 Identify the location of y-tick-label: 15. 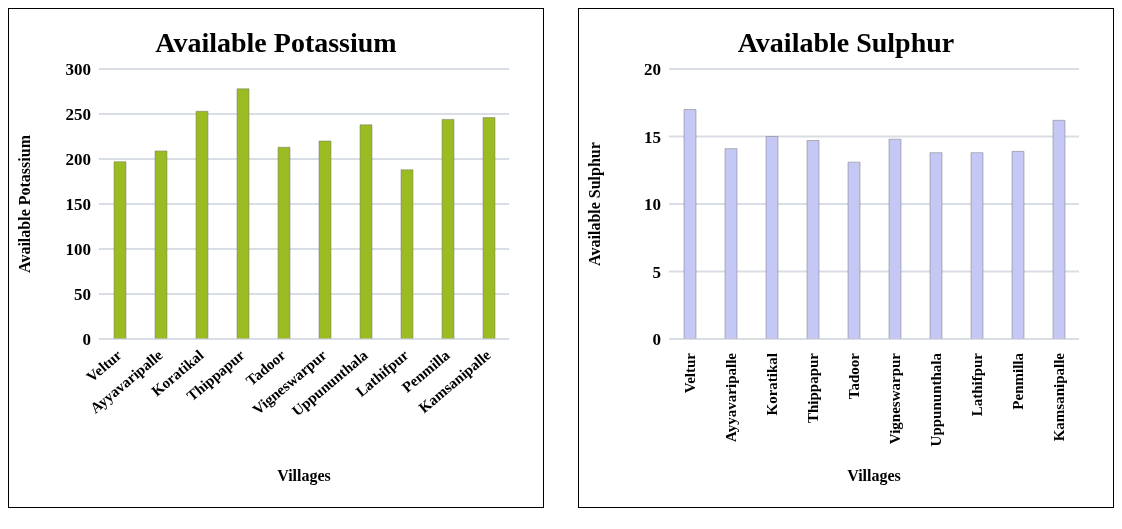
(652, 137).